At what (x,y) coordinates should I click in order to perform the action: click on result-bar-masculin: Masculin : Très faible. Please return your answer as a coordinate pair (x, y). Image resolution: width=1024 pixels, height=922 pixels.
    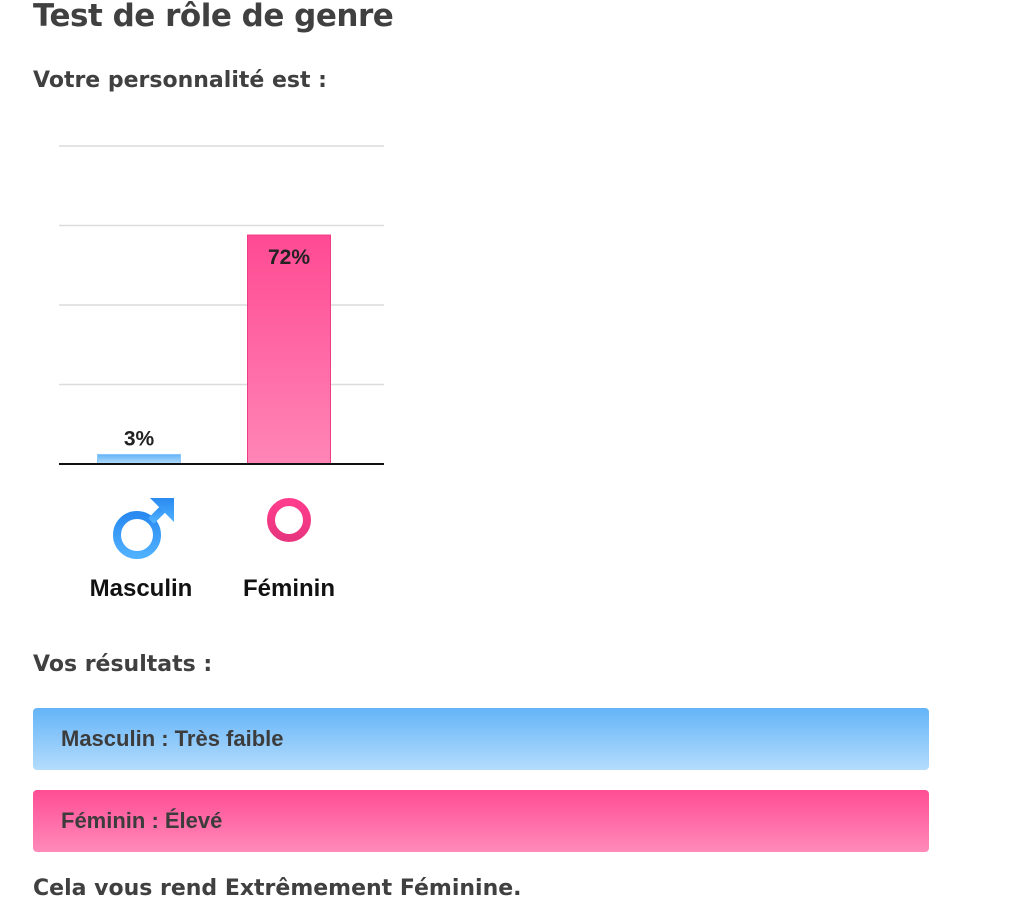
    Looking at the image, I should click on (481, 739).